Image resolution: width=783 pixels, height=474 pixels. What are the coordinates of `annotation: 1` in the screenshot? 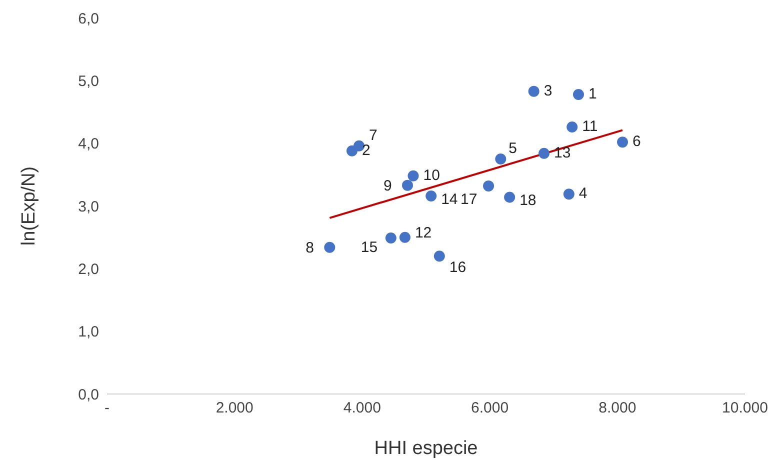 It's located at (592, 93).